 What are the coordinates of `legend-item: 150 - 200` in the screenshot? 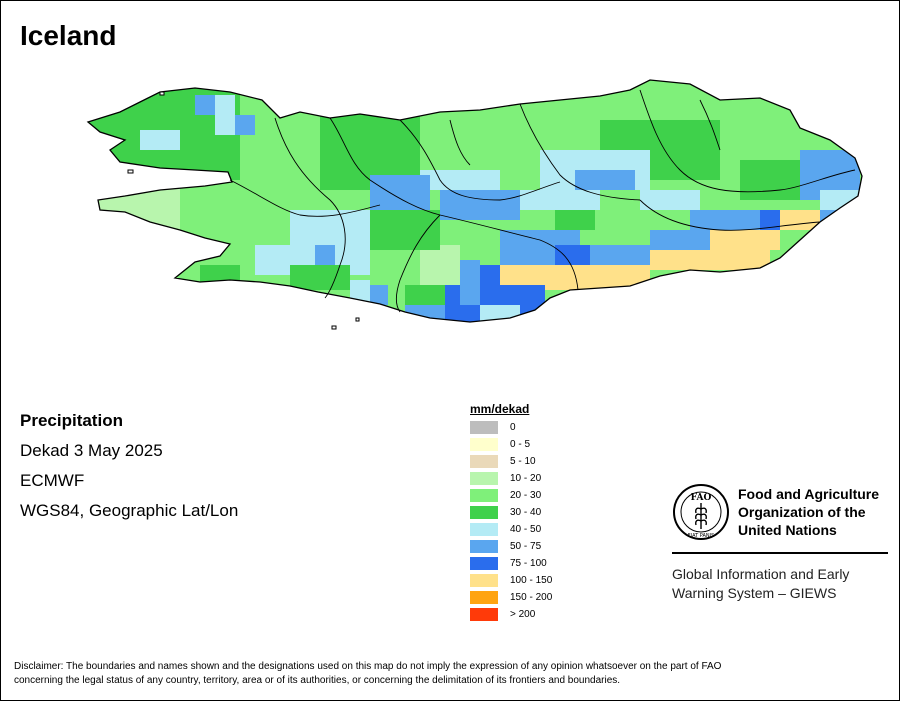 It's located at (511, 597).